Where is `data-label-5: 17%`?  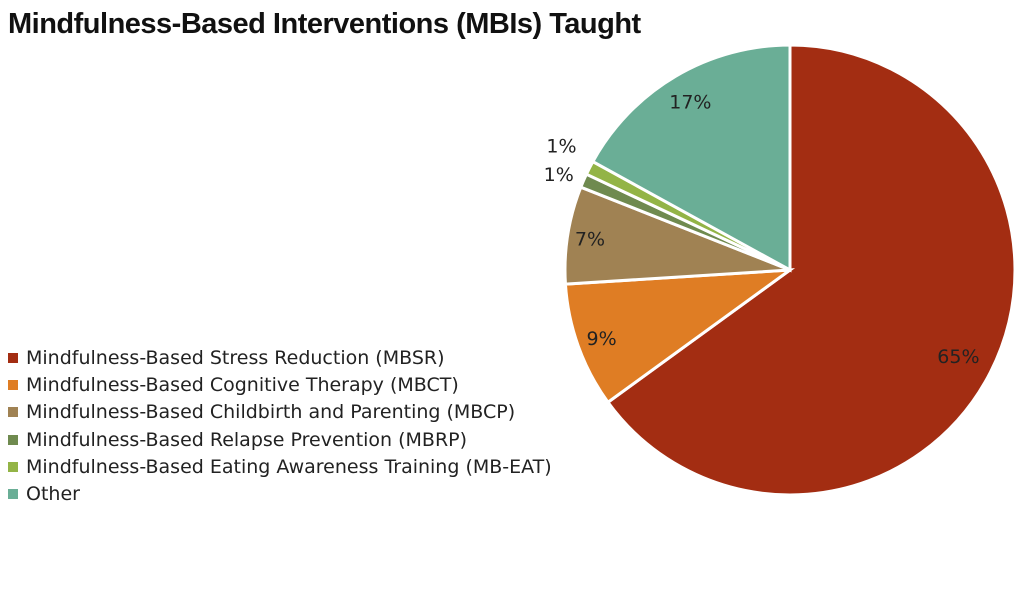
data-label-5: 17% is located at coordinates (690, 103).